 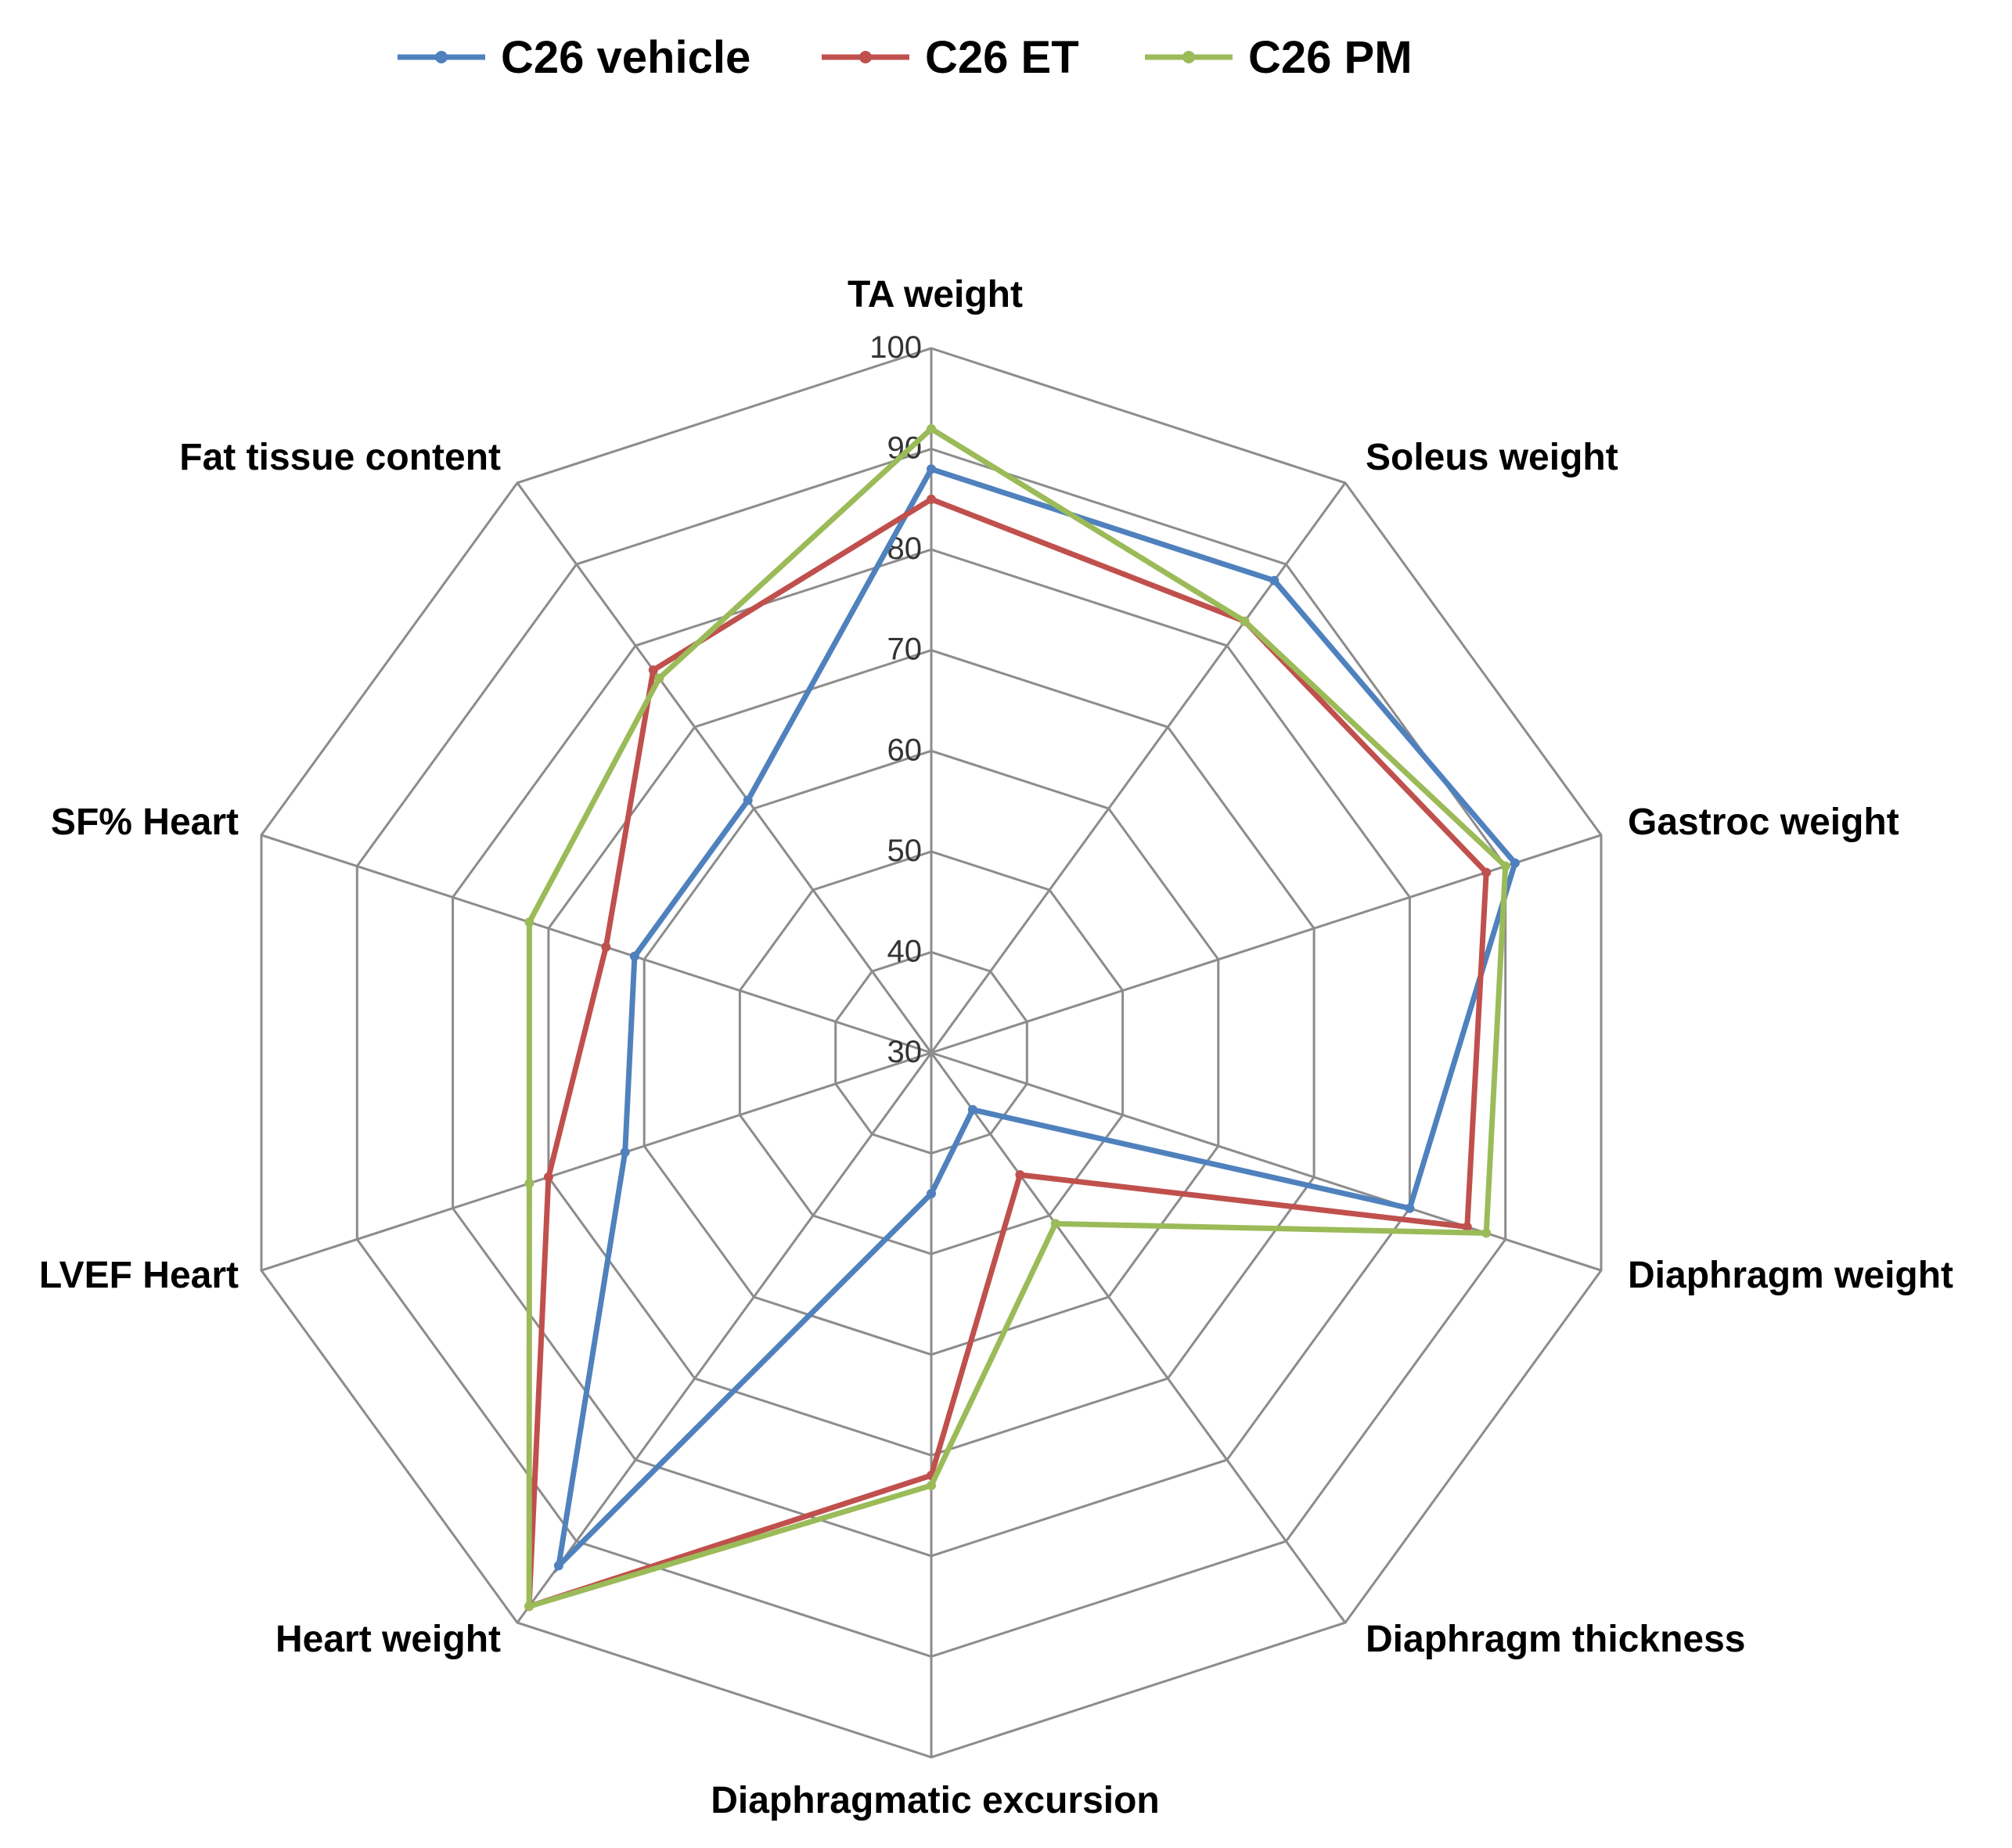 I want to click on axis-label-soleus-weight: Soleus weight, so click(x=1492, y=458).